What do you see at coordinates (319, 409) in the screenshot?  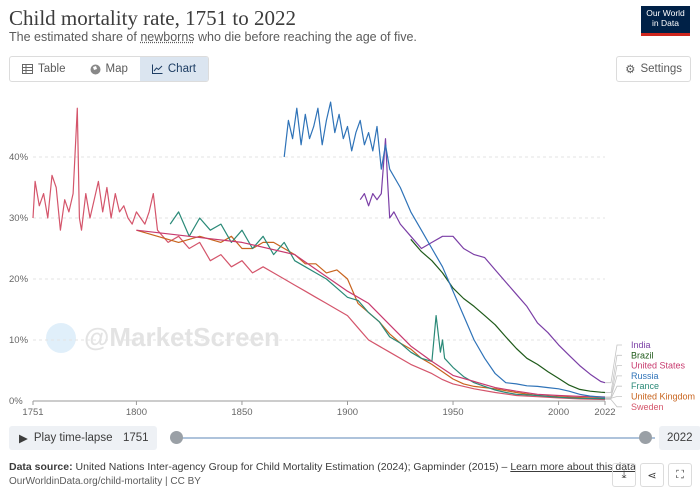 I see `x-axis: 1751 1800 1850 1900 1950 2000 2022` at bounding box center [319, 409].